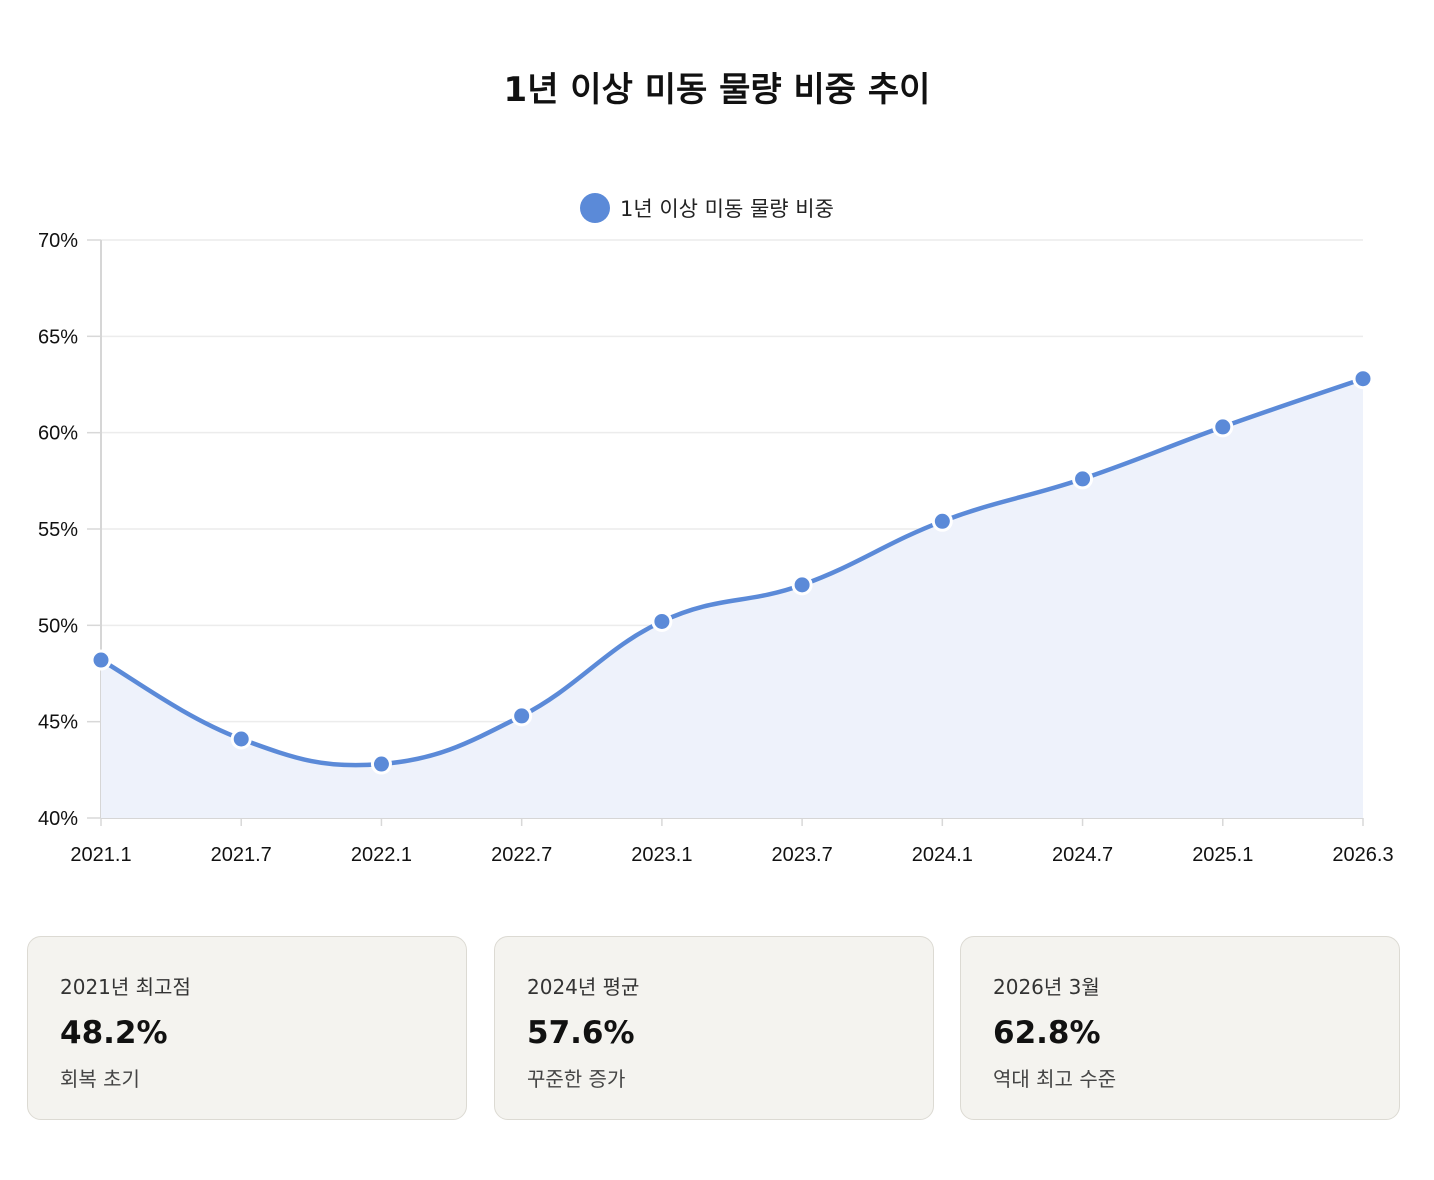  What do you see at coordinates (58, 819) in the screenshot?
I see `y-tick-label: 40%` at bounding box center [58, 819].